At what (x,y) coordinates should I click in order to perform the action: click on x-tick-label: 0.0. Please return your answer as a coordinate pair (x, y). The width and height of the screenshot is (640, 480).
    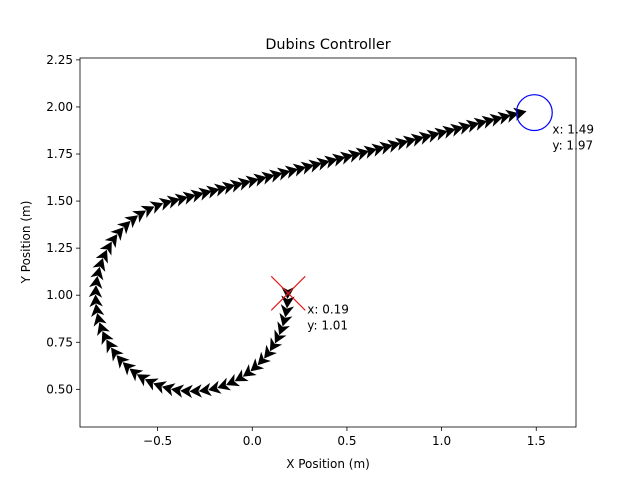
    Looking at the image, I should click on (252, 441).